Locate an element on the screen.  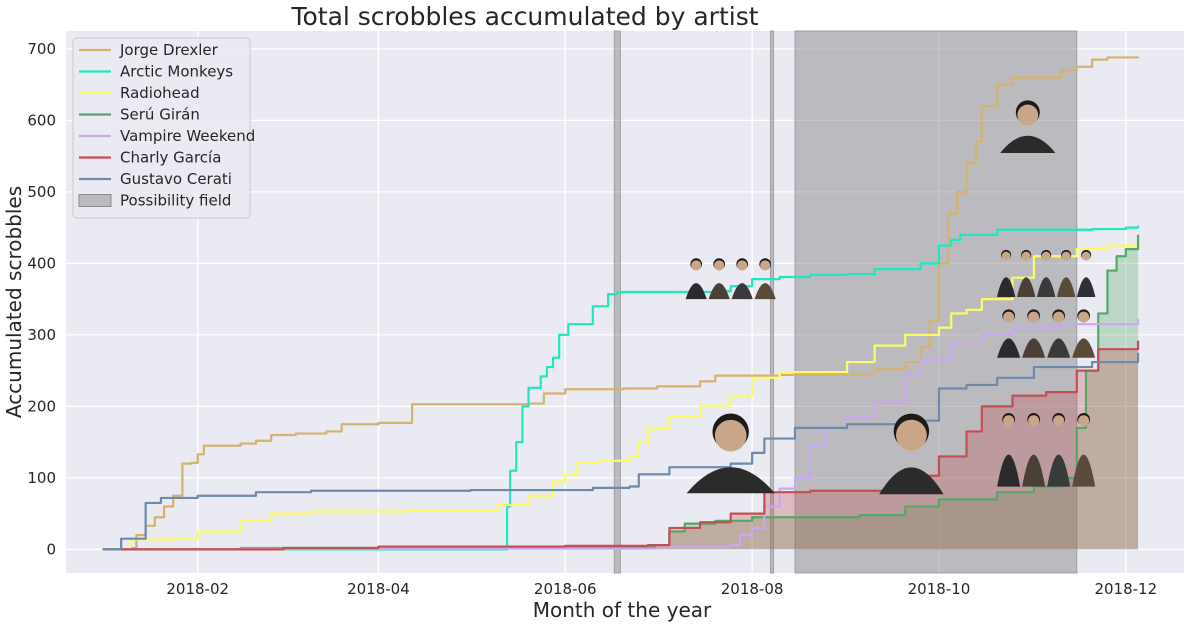
x-tick-label: 2018-12 is located at coordinates (1125, 589).